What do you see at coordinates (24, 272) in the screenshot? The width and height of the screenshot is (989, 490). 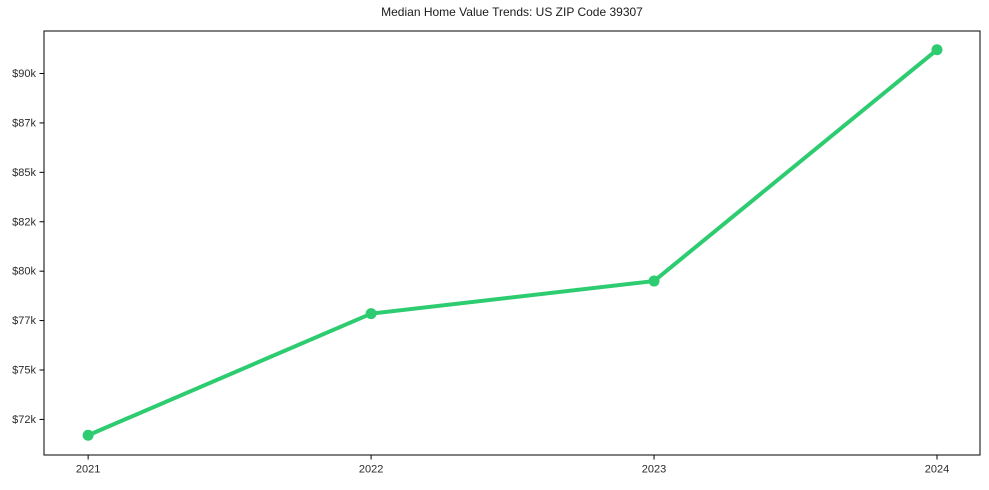 I see `y-axis-tick-label: $80k` at bounding box center [24, 272].